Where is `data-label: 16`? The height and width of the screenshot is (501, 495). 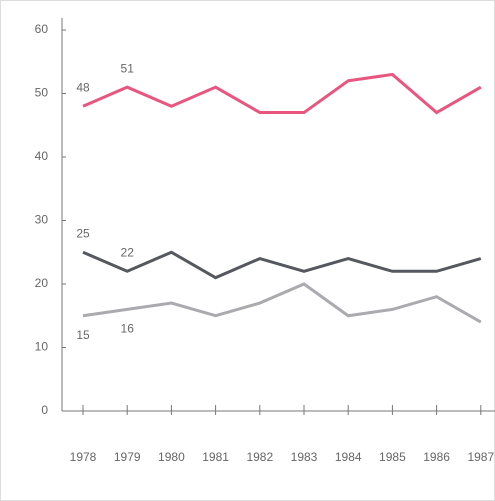
data-label: 16 is located at coordinates (128, 329).